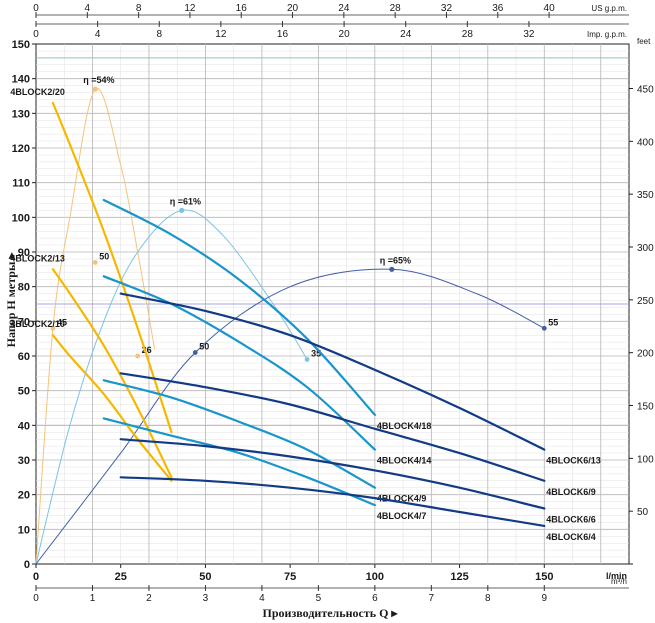 Image resolution: width=655 pixels, height=623 pixels. What do you see at coordinates (159, 34) in the screenshot?
I see `imp-gpm-tick-label: 8` at bounding box center [159, 34].